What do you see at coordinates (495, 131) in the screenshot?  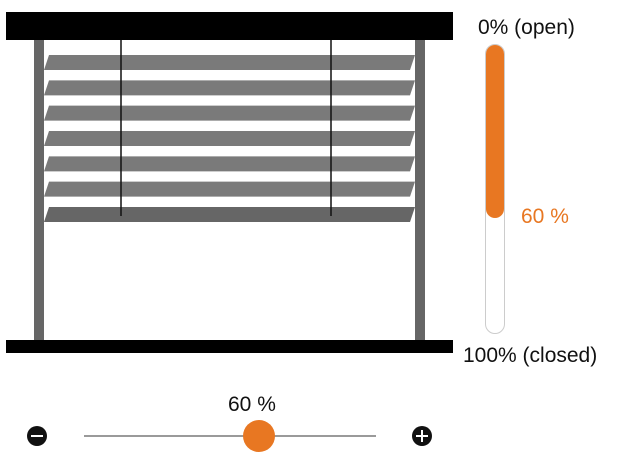 I see `level-indicator-fill` at bounding box center [495, 131].